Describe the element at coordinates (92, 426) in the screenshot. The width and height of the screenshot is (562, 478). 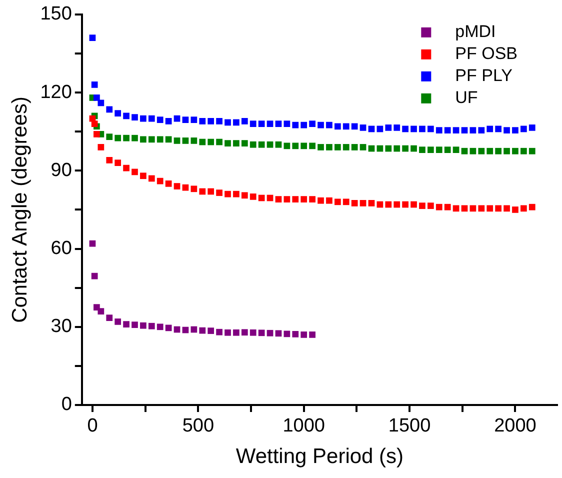
I see `x-tick-label: 0` at that location.